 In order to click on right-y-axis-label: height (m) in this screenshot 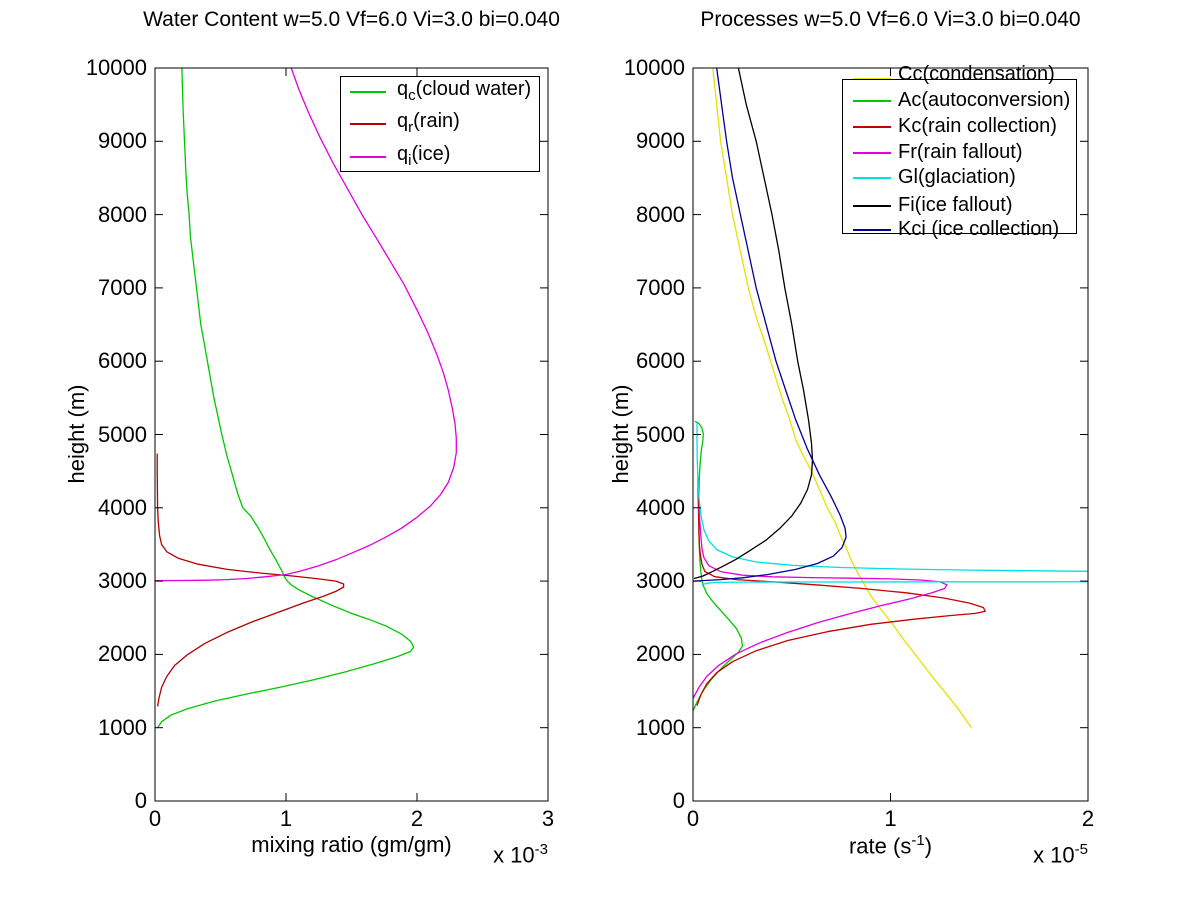, I will do `click(620, 434)`.